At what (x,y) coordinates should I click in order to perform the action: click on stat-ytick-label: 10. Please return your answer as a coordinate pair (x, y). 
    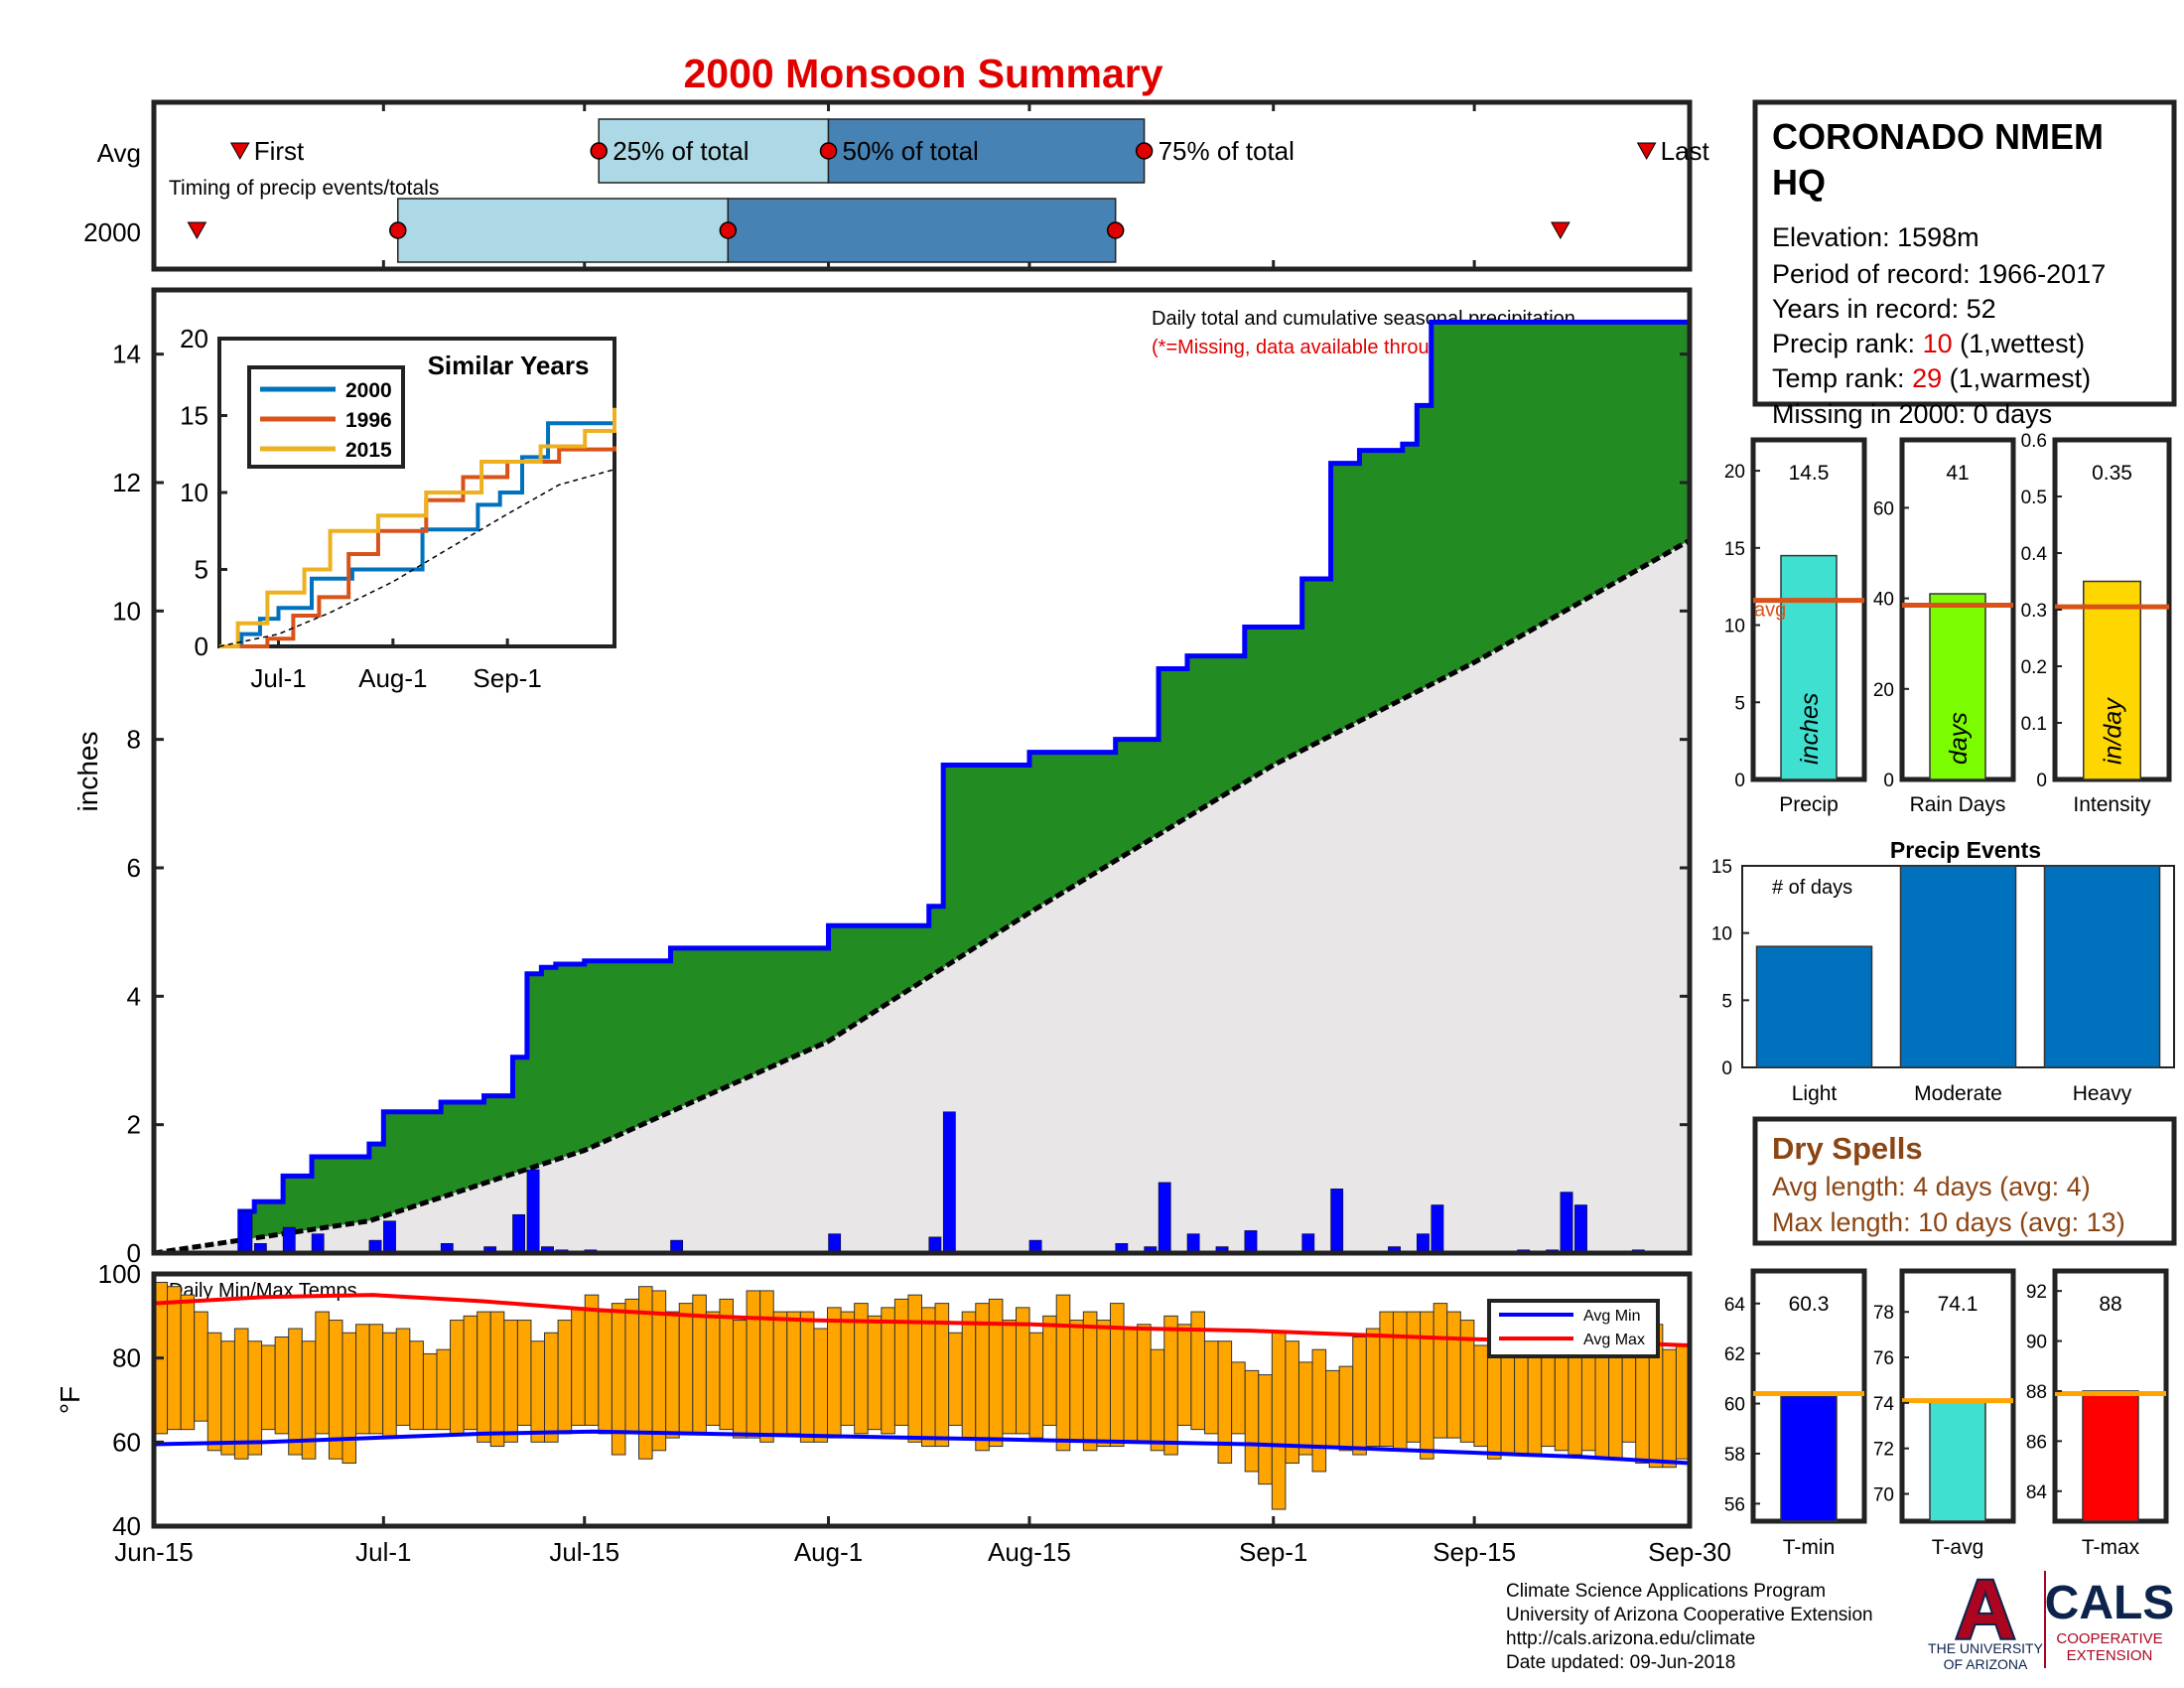
    Looking at the image, I should click on (1734, 627).